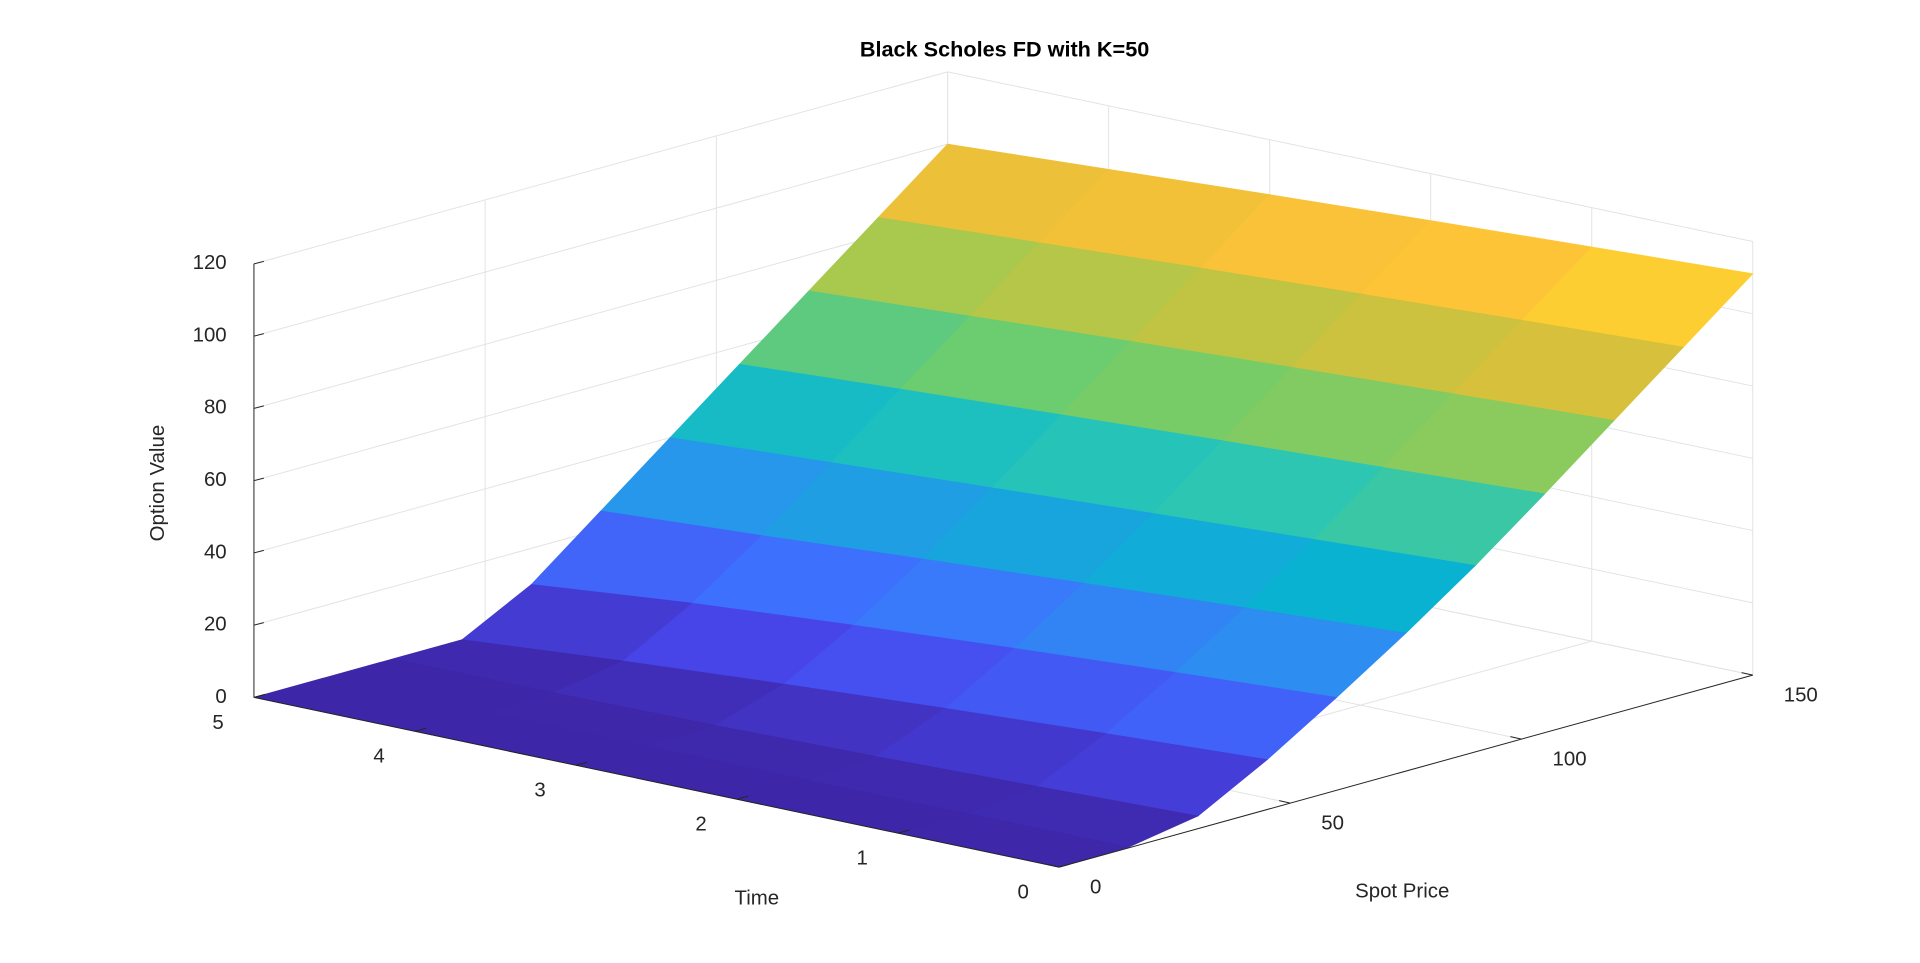  What do you see at coordinates (1332, 824) in the screenshot?
I see `x-tick-label: 50` at bounding box center [1332, 824].